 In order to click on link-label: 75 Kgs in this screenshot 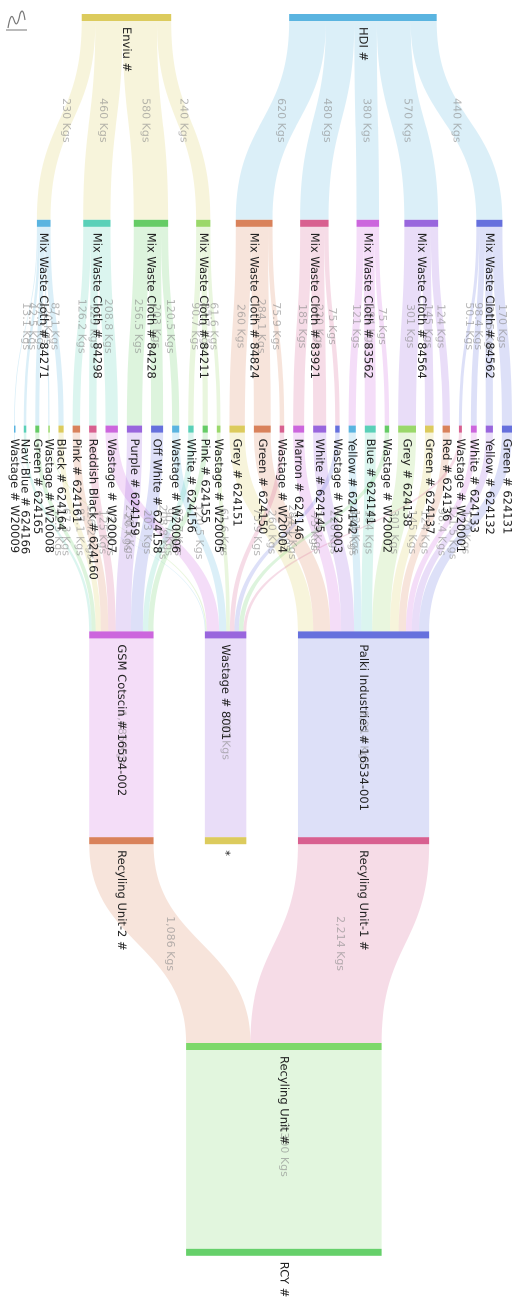, I will do `click(332, 326)`.